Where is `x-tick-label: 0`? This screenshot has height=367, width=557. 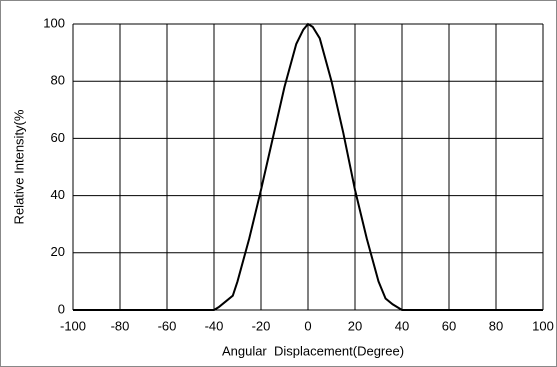
x-tick-label: 0 is located at coordinates (307, 325).